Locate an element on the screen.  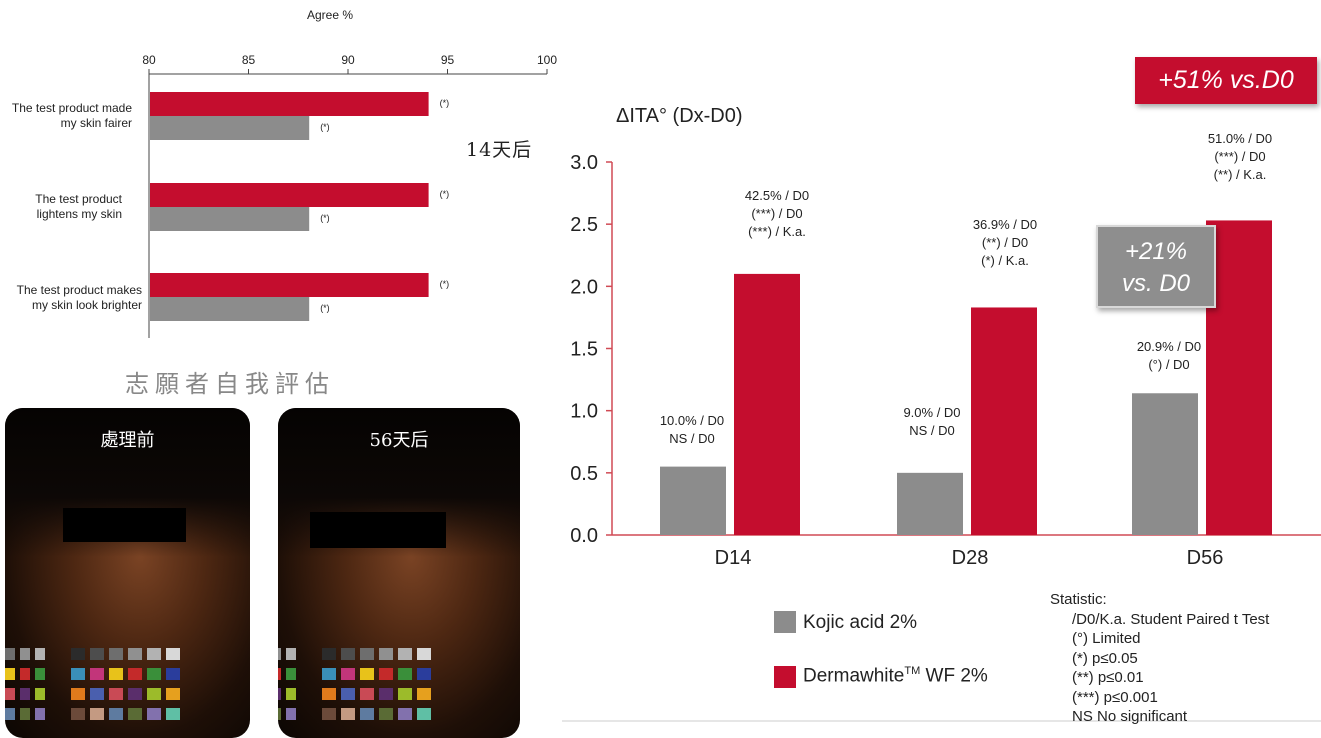
statistic-line: (***) p≤0.001 is located at coordinates (1115, 697).